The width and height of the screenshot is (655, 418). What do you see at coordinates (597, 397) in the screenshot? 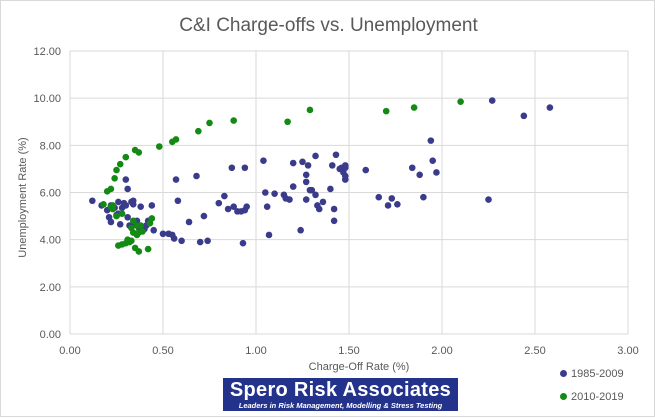
I see `legend-label-series-2: 2010-2019` at bounding box center [597, 397].